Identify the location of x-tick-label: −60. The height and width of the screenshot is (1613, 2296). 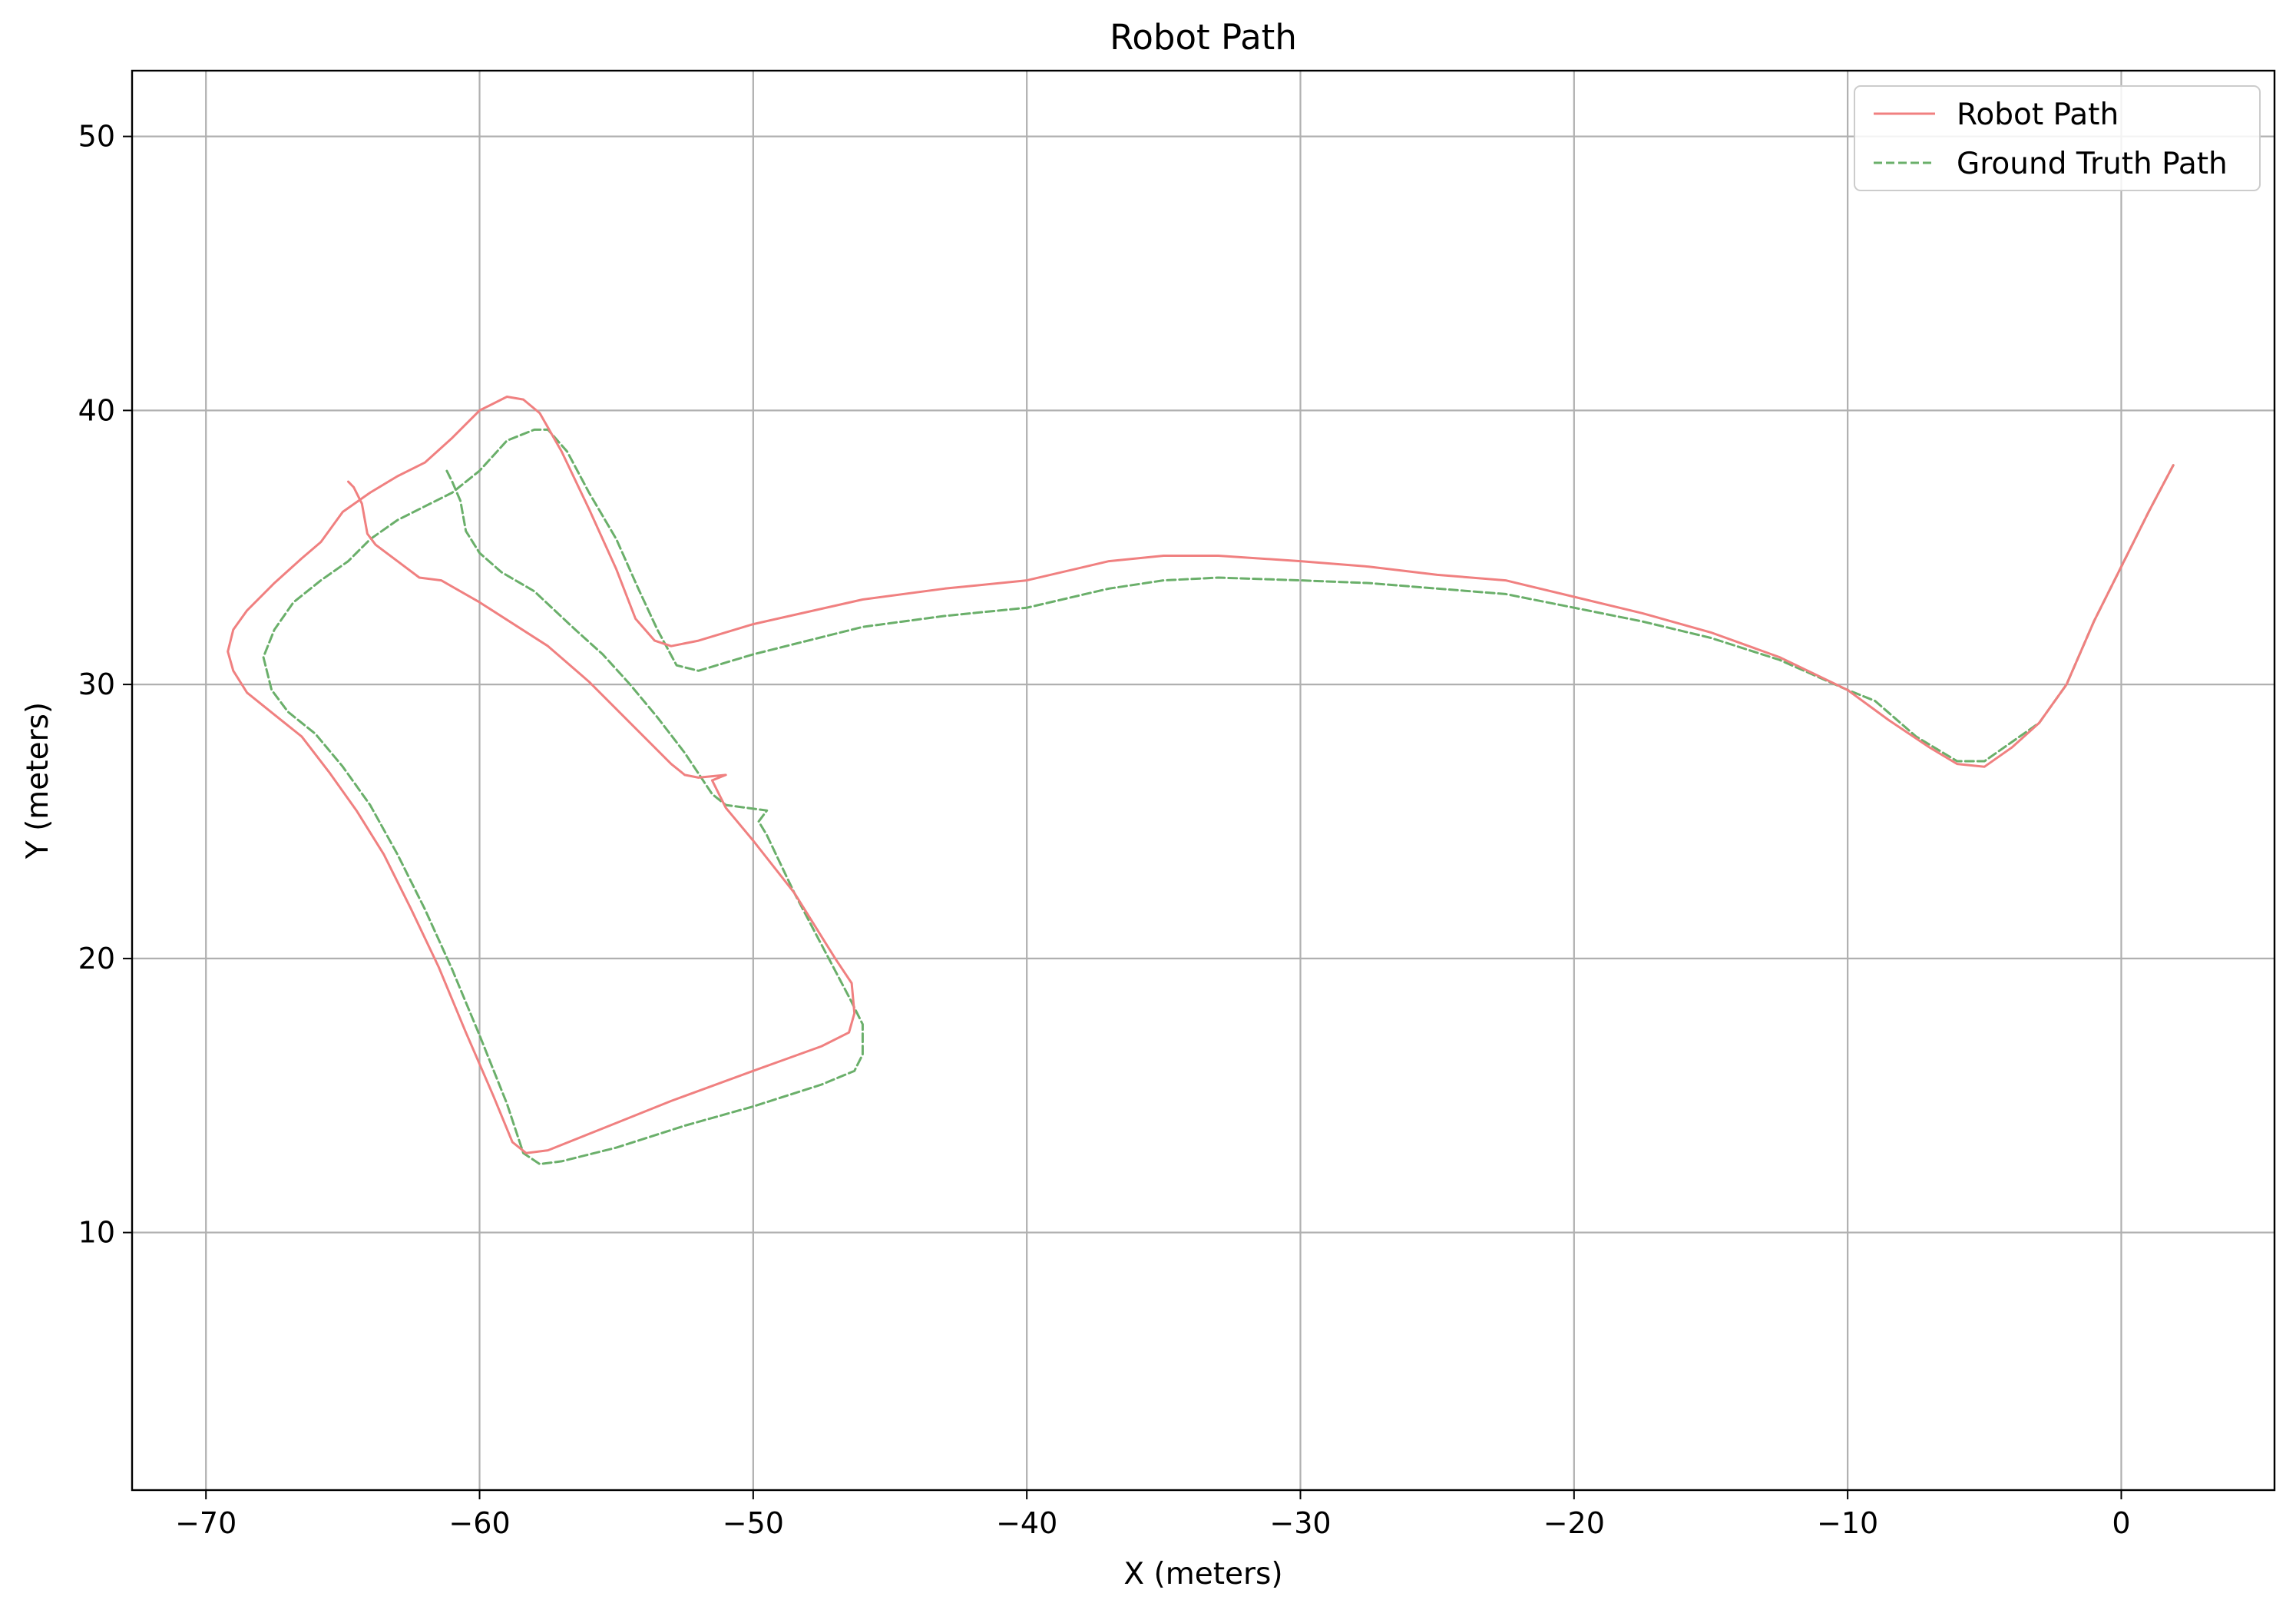
(479, 1523).